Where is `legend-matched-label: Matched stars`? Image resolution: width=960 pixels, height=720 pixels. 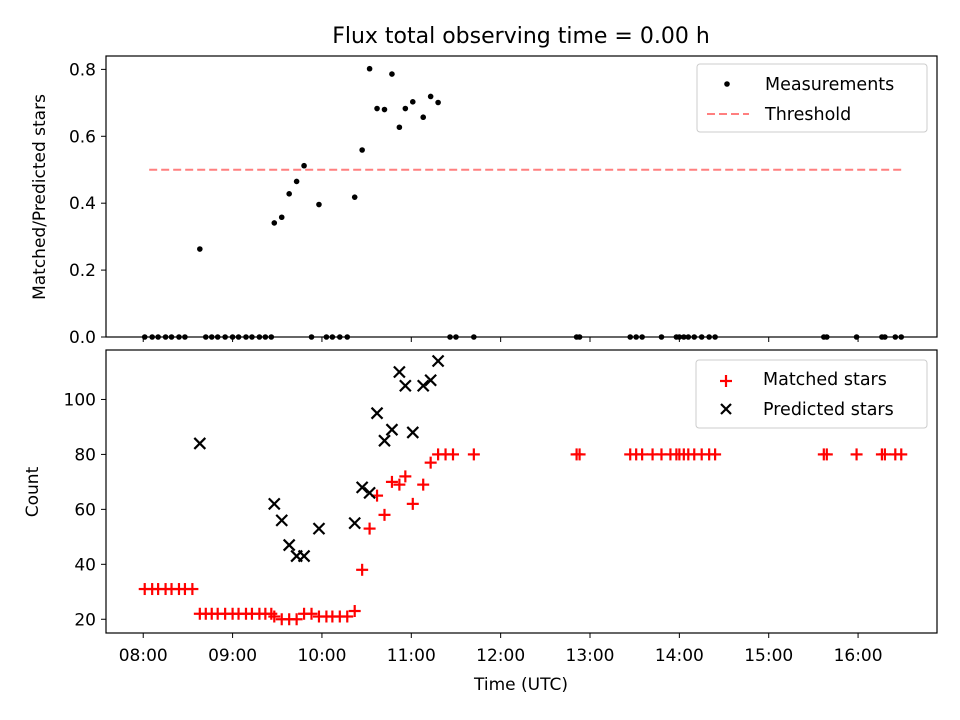
legend-matched-label: Matched stars is located at coordinates (825, 380).